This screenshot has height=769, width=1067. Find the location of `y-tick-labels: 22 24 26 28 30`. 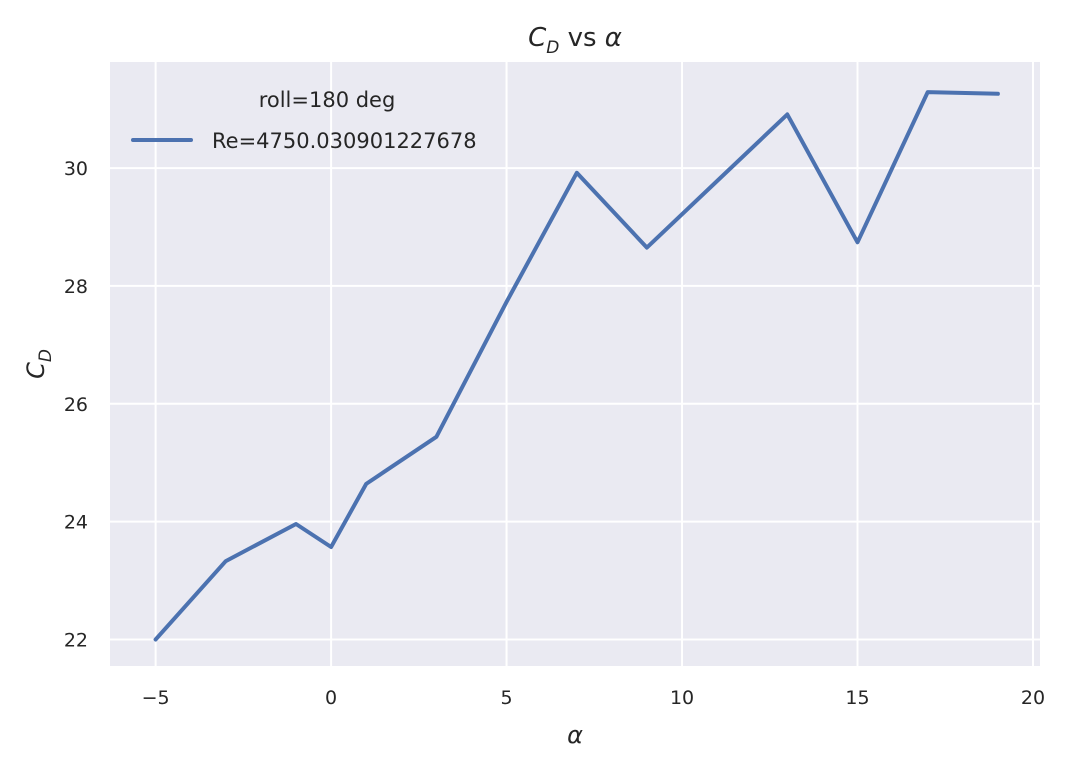

y-tick-labels: 22 24 26 28 30 is located at coordinates (76, 404).